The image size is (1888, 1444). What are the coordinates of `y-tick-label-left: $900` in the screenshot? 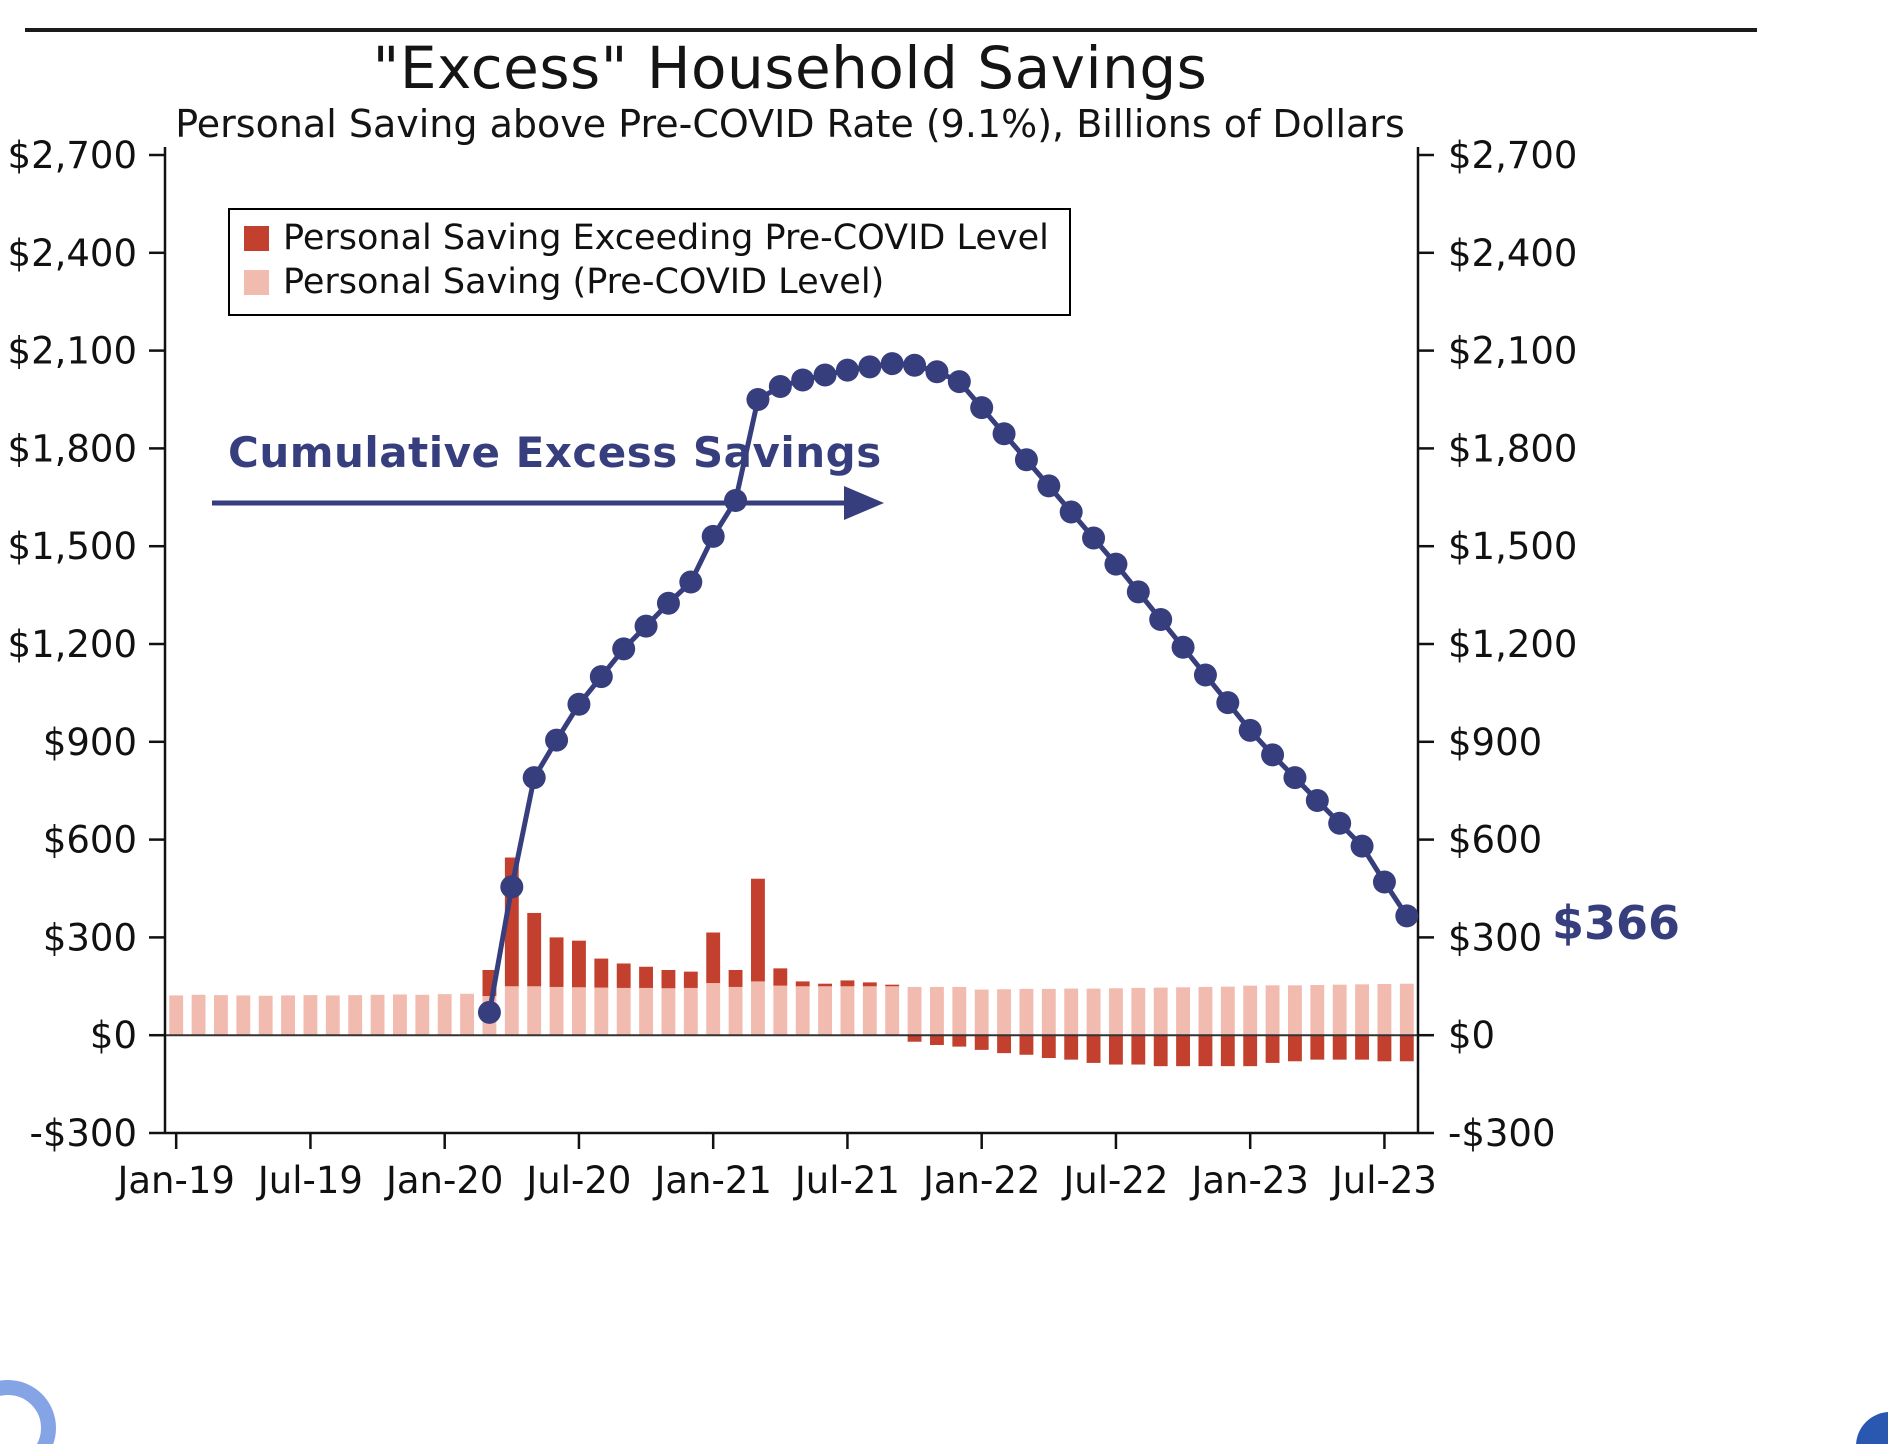 It's located at (90, 742).